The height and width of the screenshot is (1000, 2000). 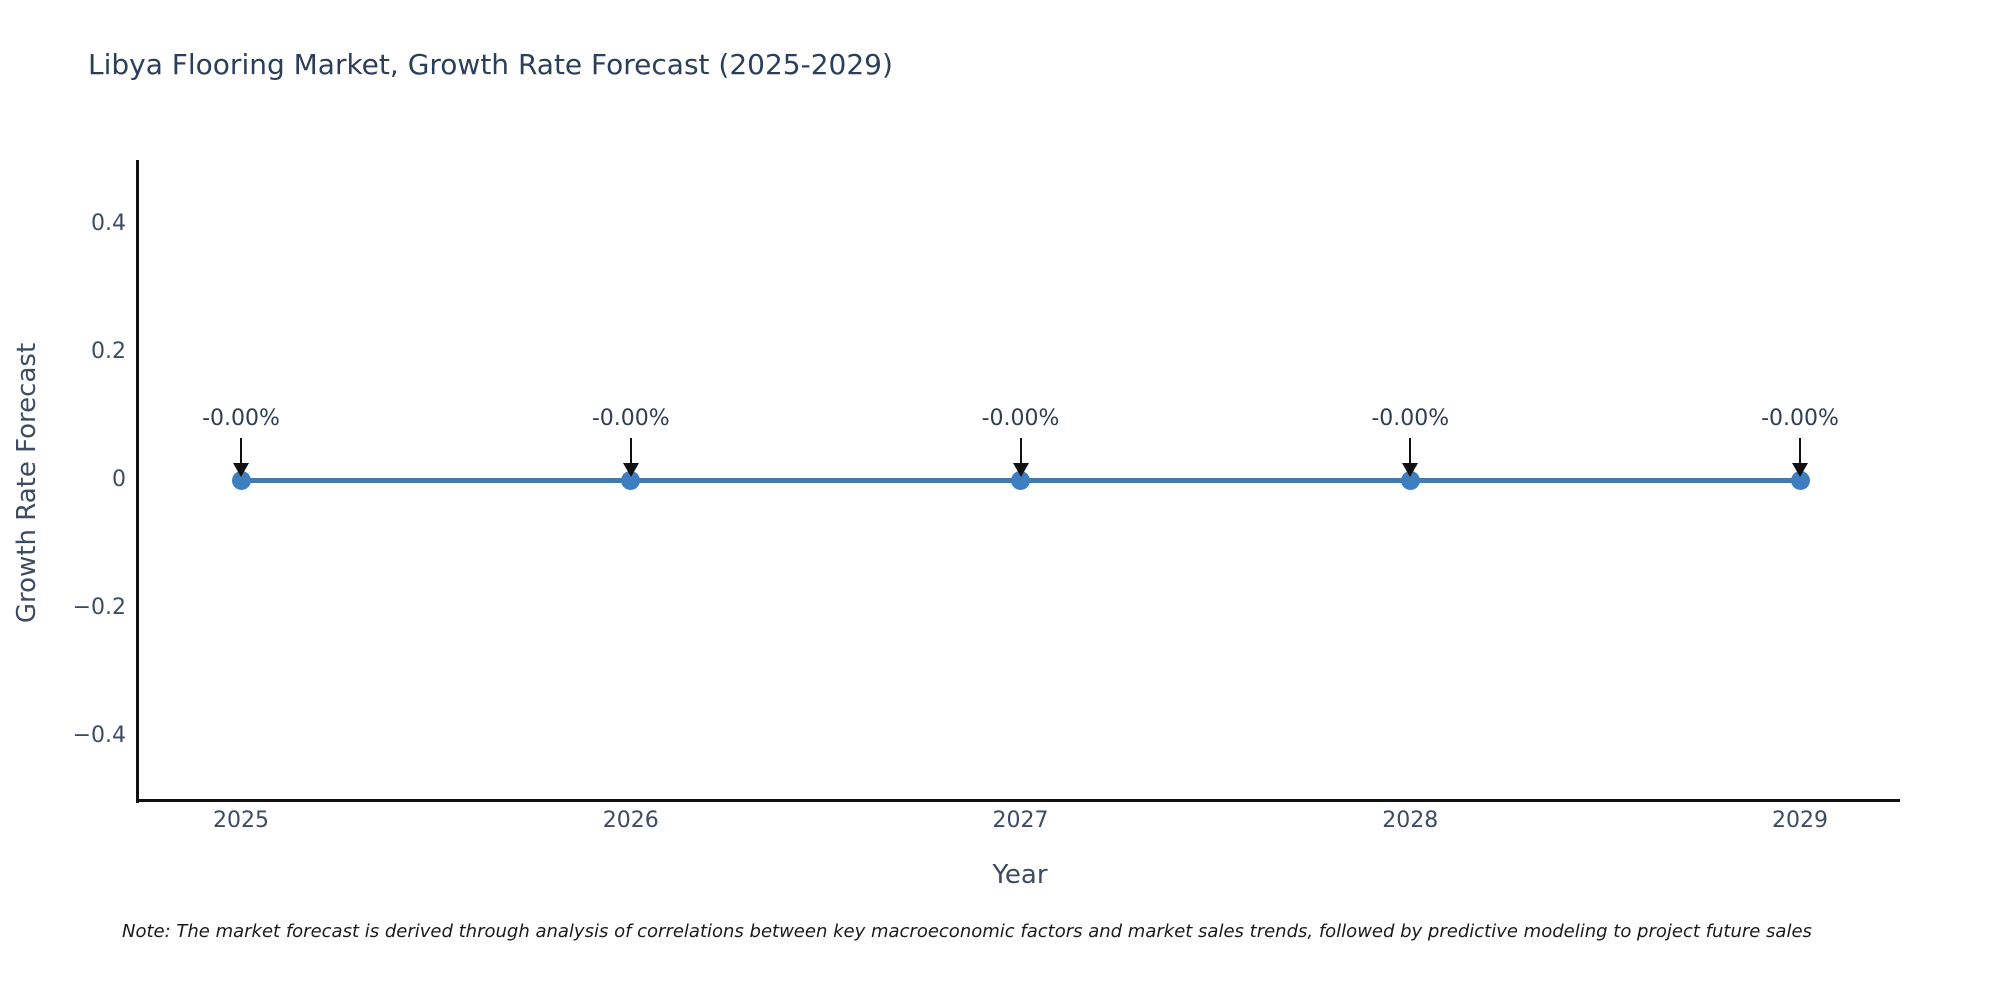 I want to click on y-tick-label: 0.4, so click(x=108, y=223).